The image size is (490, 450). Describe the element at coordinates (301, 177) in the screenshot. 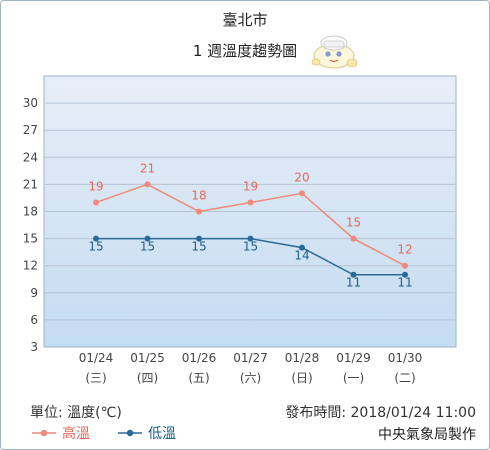

I see `data-label-high: 20` at that location.